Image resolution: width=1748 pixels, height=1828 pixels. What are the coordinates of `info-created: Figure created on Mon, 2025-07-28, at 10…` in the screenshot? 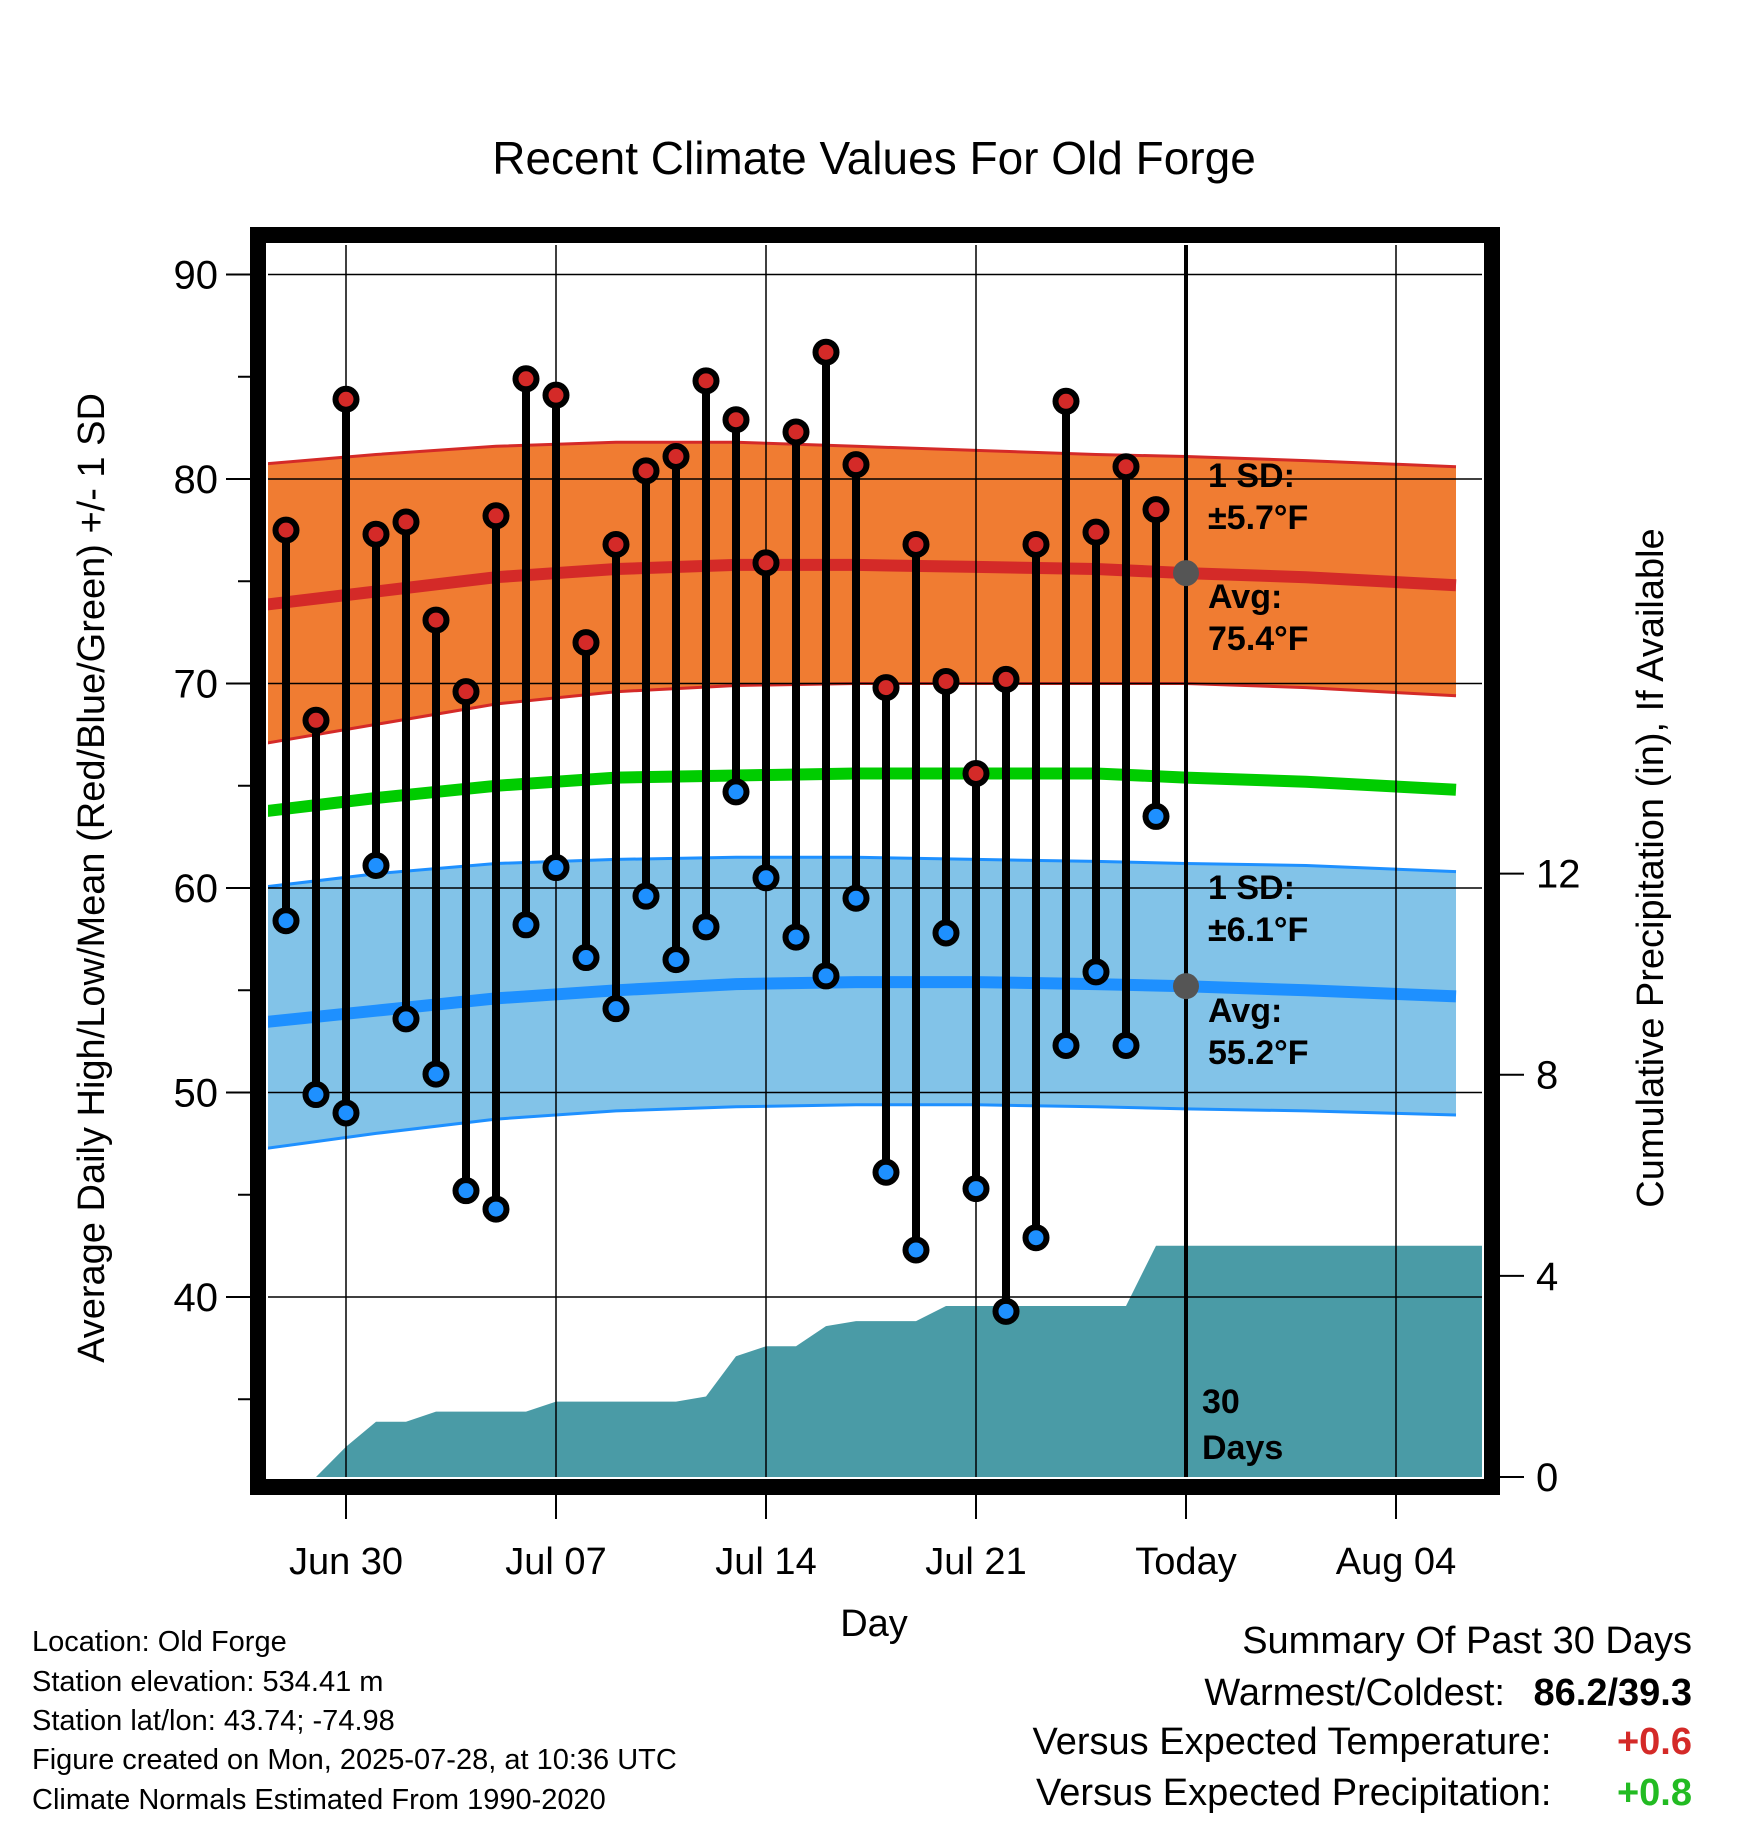 It's located at (354, 1760).